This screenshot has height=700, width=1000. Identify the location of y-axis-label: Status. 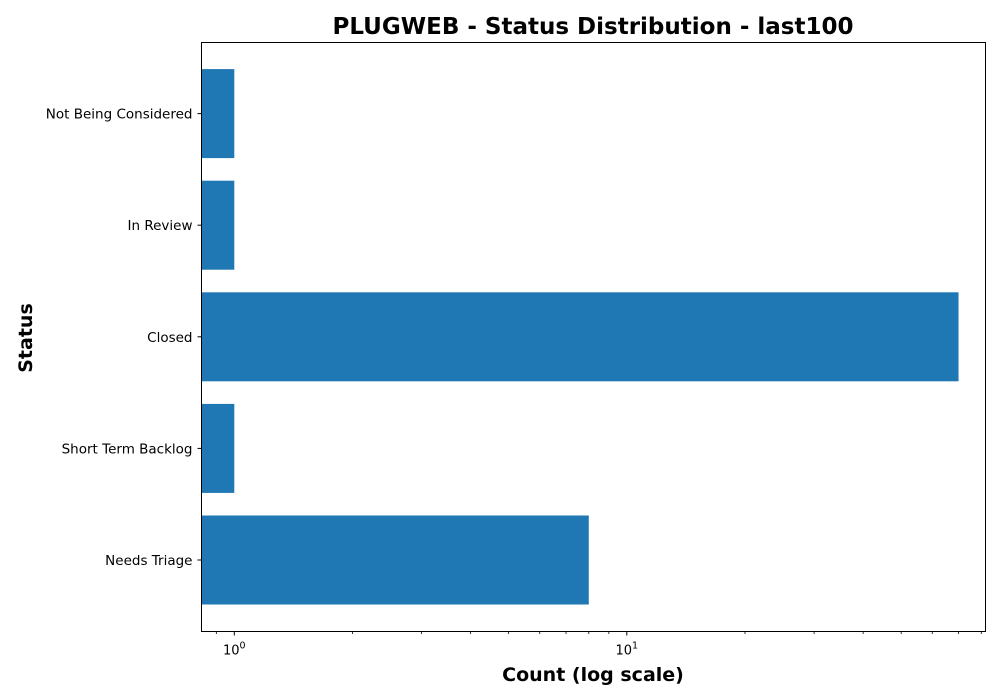
(26, 338).